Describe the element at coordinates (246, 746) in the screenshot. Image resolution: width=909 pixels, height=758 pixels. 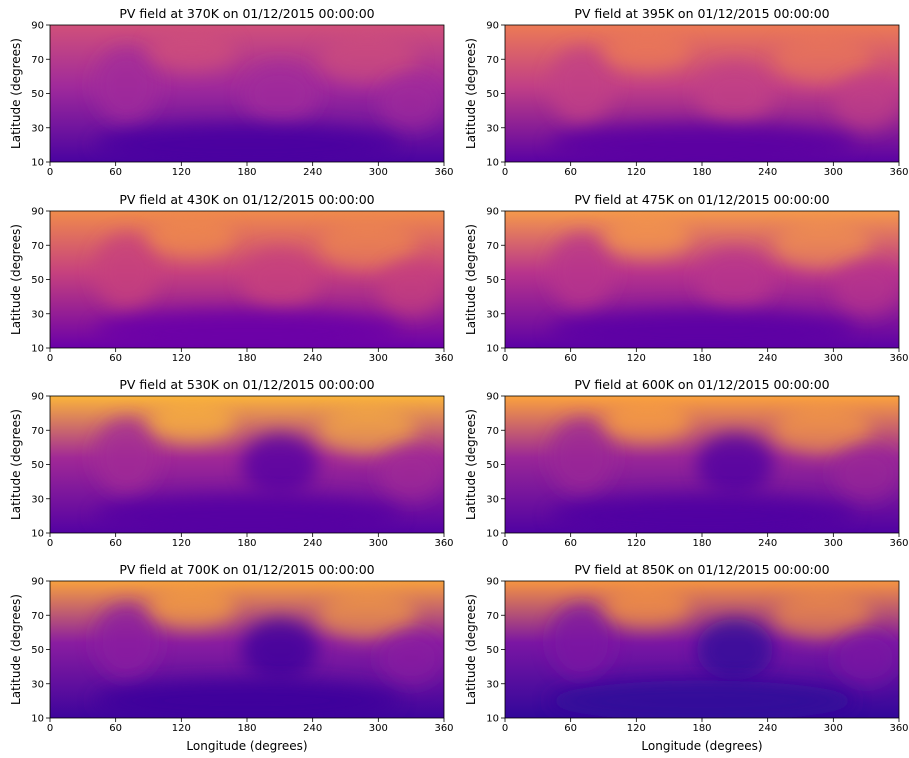
I see `x-axis-label: Longitude (degrees)` at that location.